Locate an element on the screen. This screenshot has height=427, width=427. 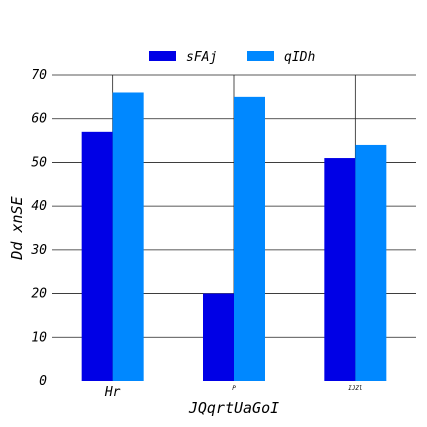
bar-qIDh-IJZl is located at coordinates (371, 262).